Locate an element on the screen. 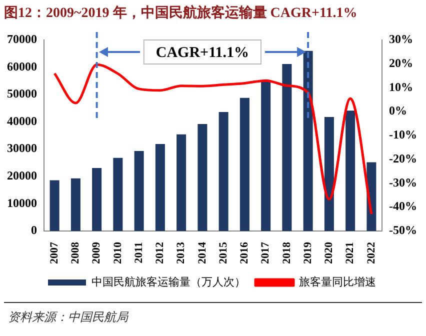 This screenshot has width=426, height=336. y2-tick-label: -40% is located at coordinates (403, 206).